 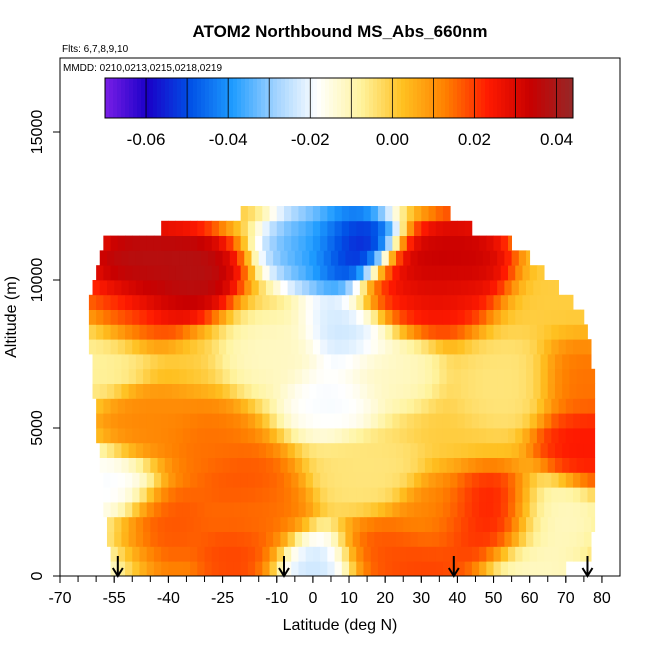 What do you see at coordinates (276, 598) in the screenshot?
I see `x-tick-label: -10` at bounding box center [276, 598].